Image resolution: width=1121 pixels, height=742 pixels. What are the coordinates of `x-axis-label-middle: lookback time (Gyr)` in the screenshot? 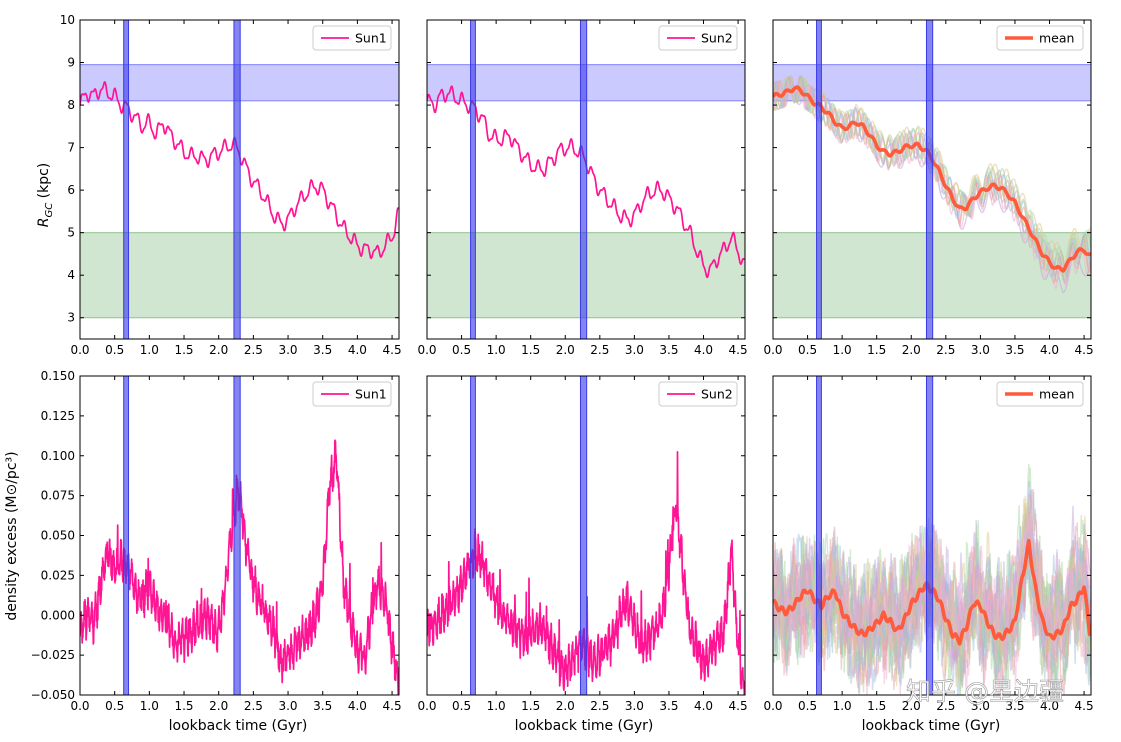 It's located at (584, 726).